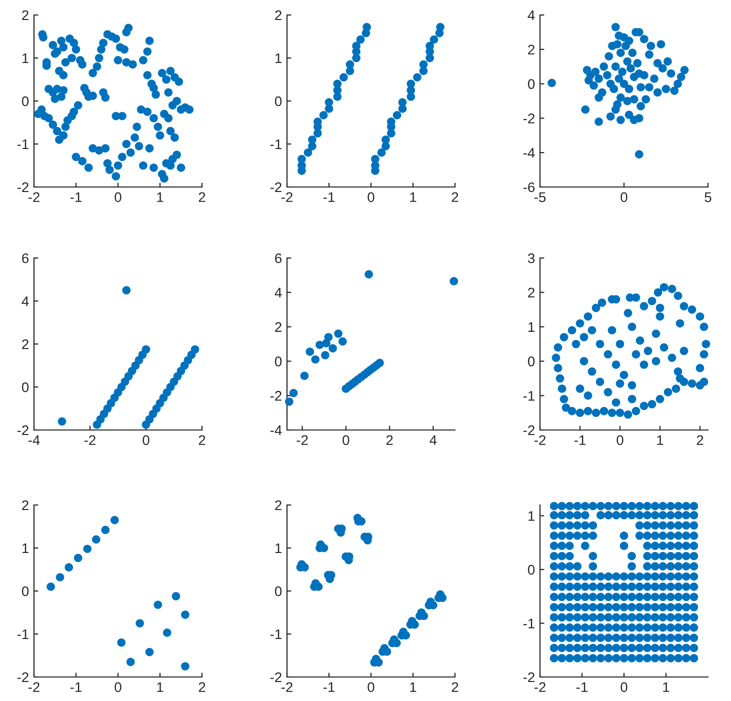 The width and height of the screenshot is (731, 701). Describe the element at coordinates (666, 687) in the screenshot. I see `x-tick-label: 1` at that location.